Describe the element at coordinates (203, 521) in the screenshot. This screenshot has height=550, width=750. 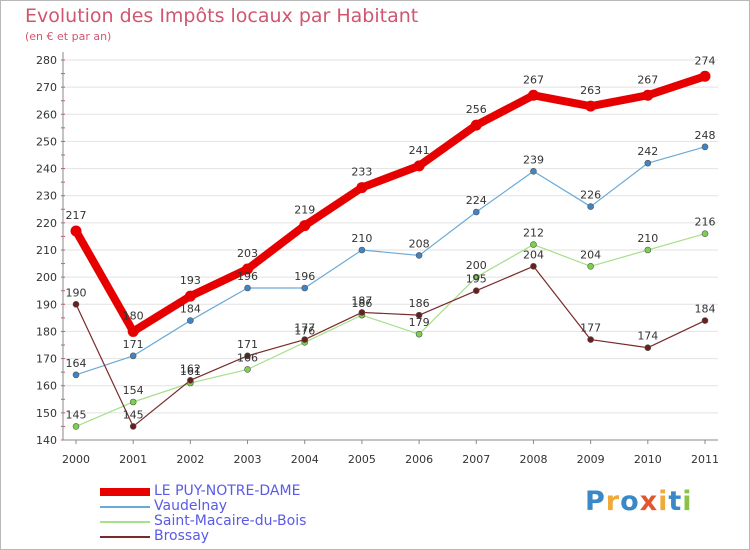
I see `legend-item: Saint-Macaire-du-Bois` at that location.